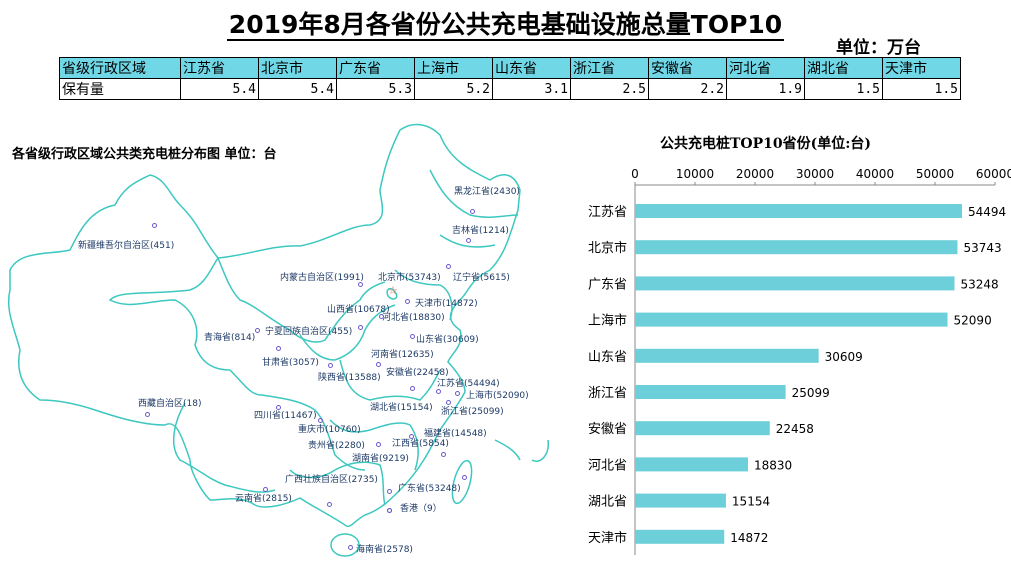 This screenshot has width=1011, height=573. What do you see at coordinates (455, 434) in the screenshot?
I see `map-label: 福建省(14548)` at bounding box center [455, 434].